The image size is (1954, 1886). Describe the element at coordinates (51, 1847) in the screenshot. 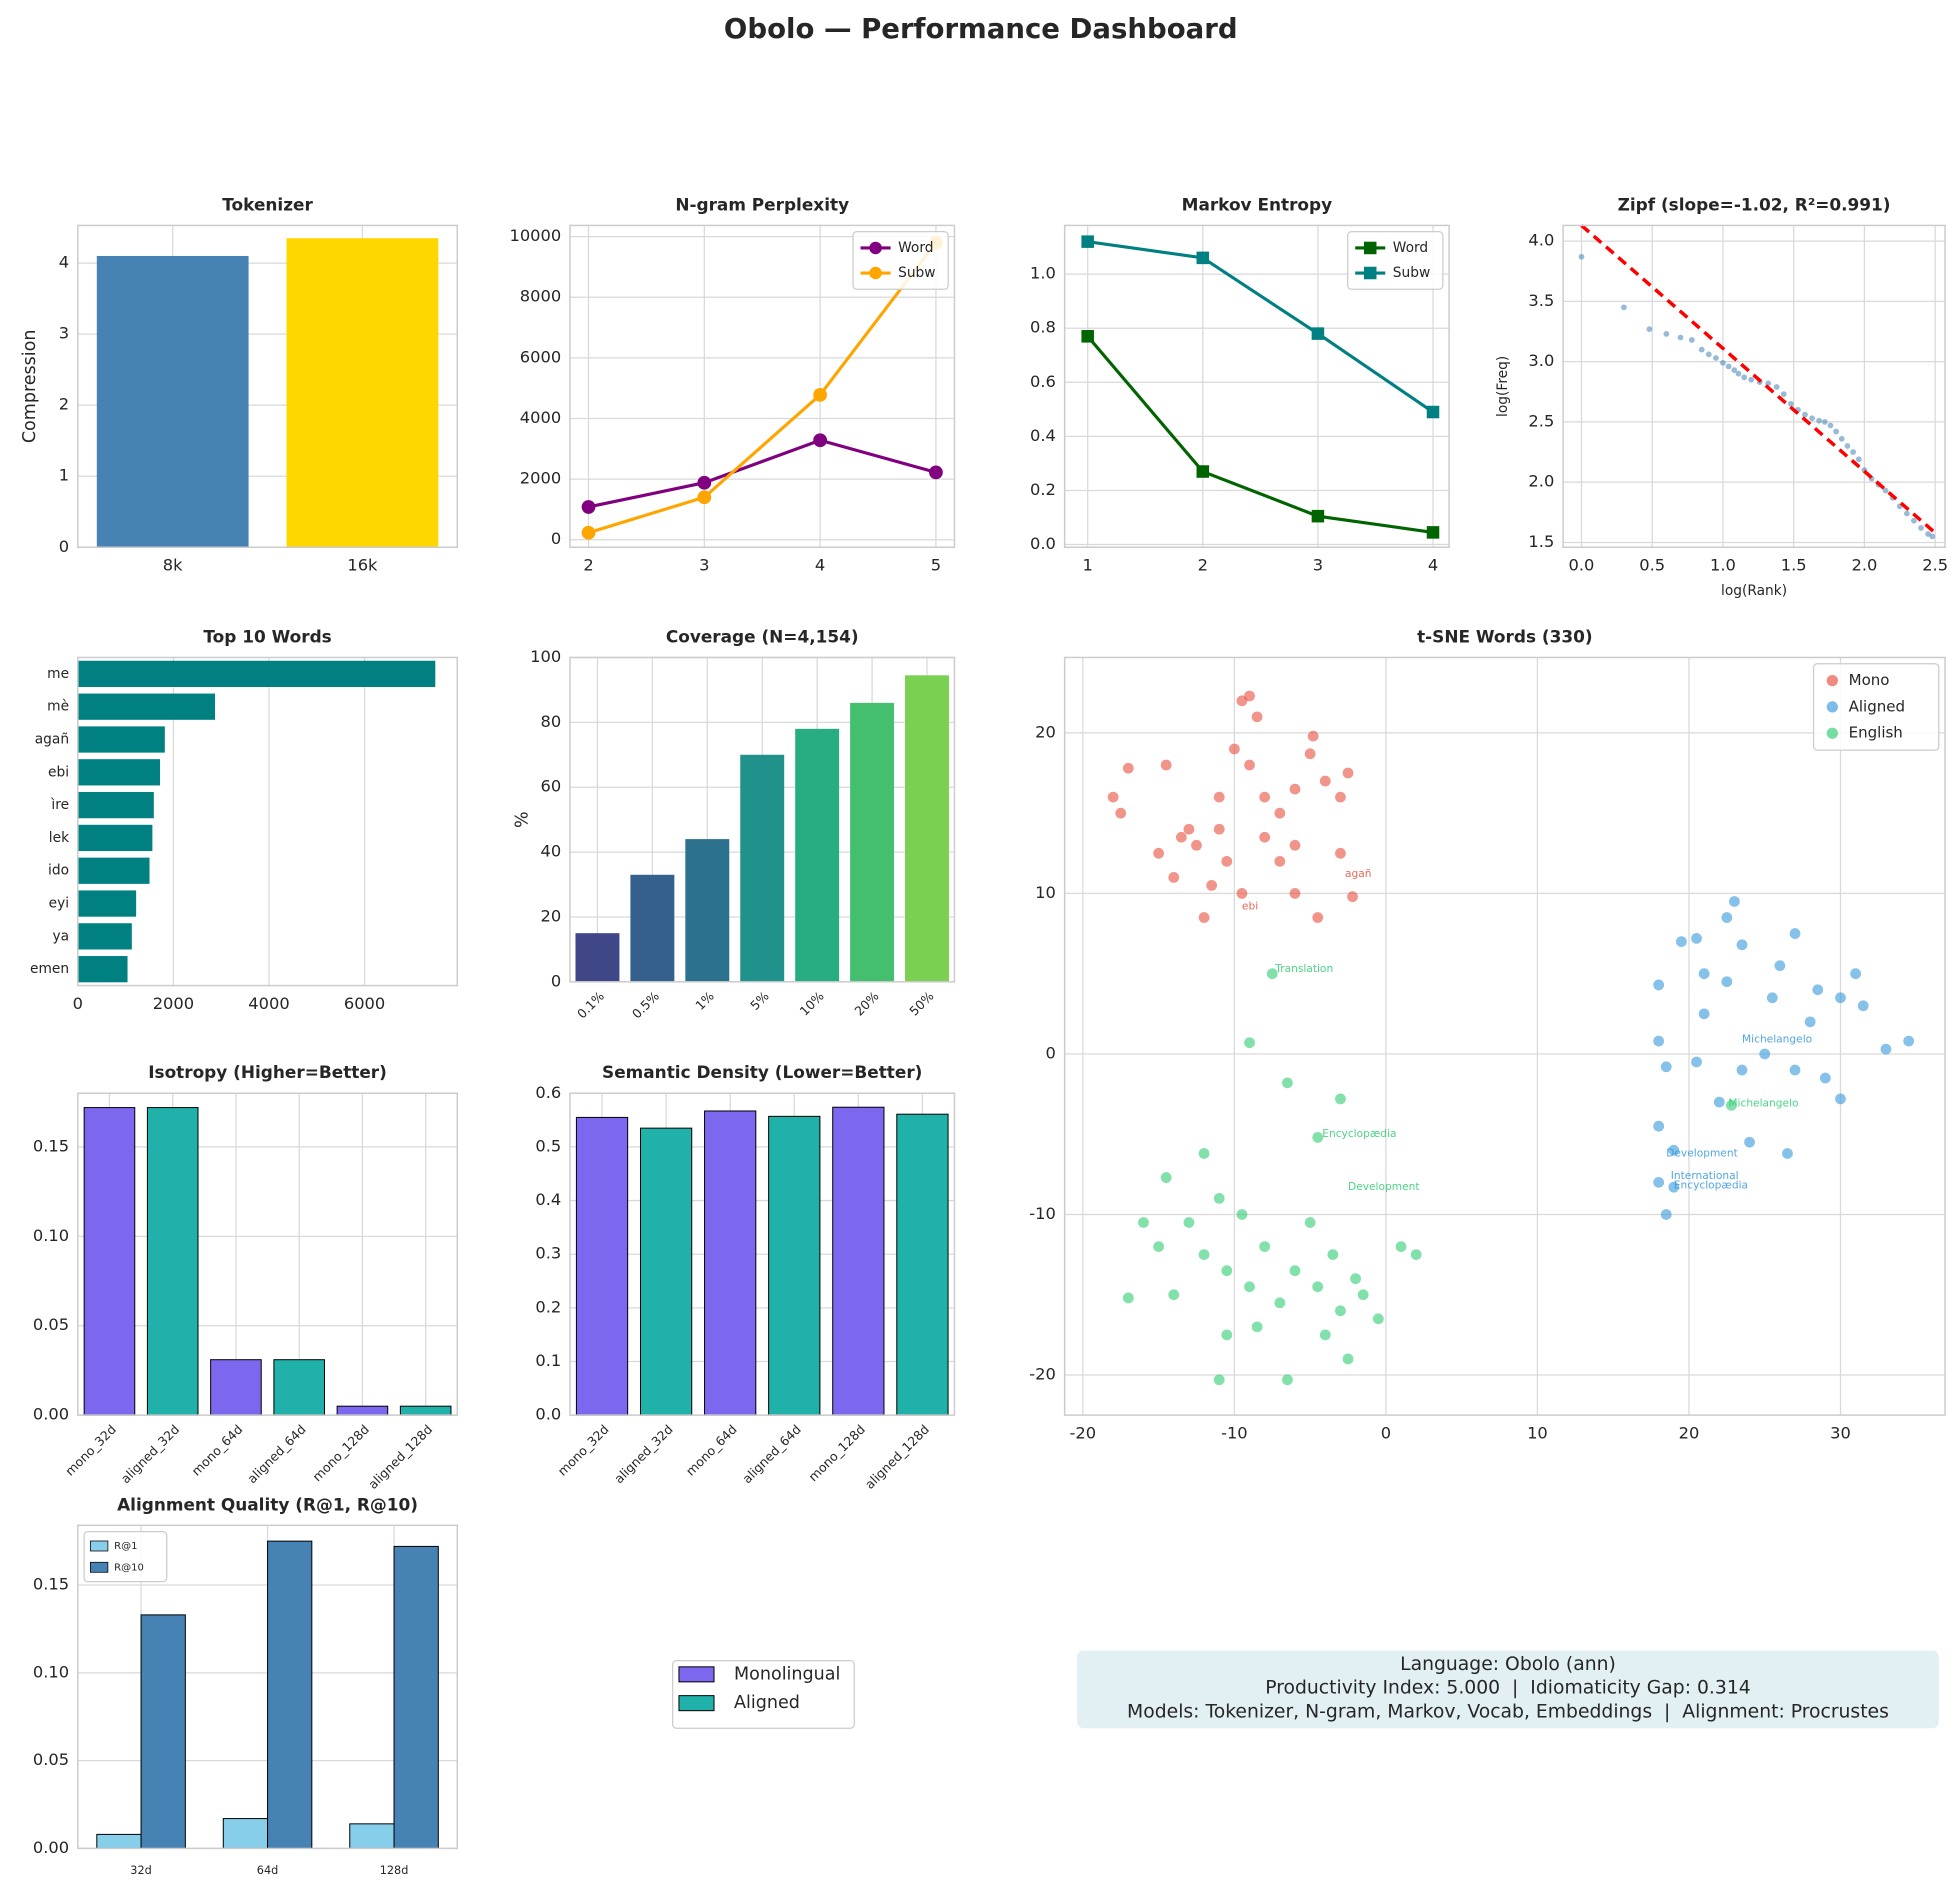

I see `y-tick-label: 0.00` at that location.